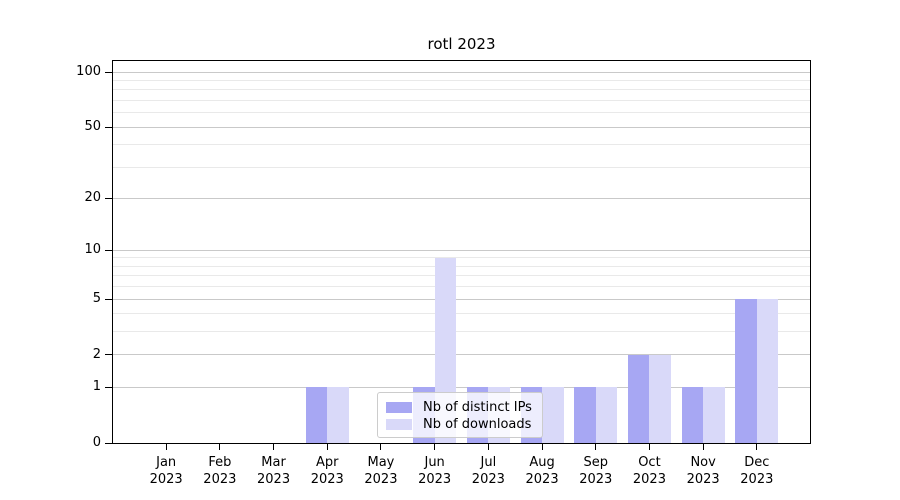 The width and height of the screenshot is (900, 500). I want to click on x-tick-label: Sep 2023, so click(596, 471).